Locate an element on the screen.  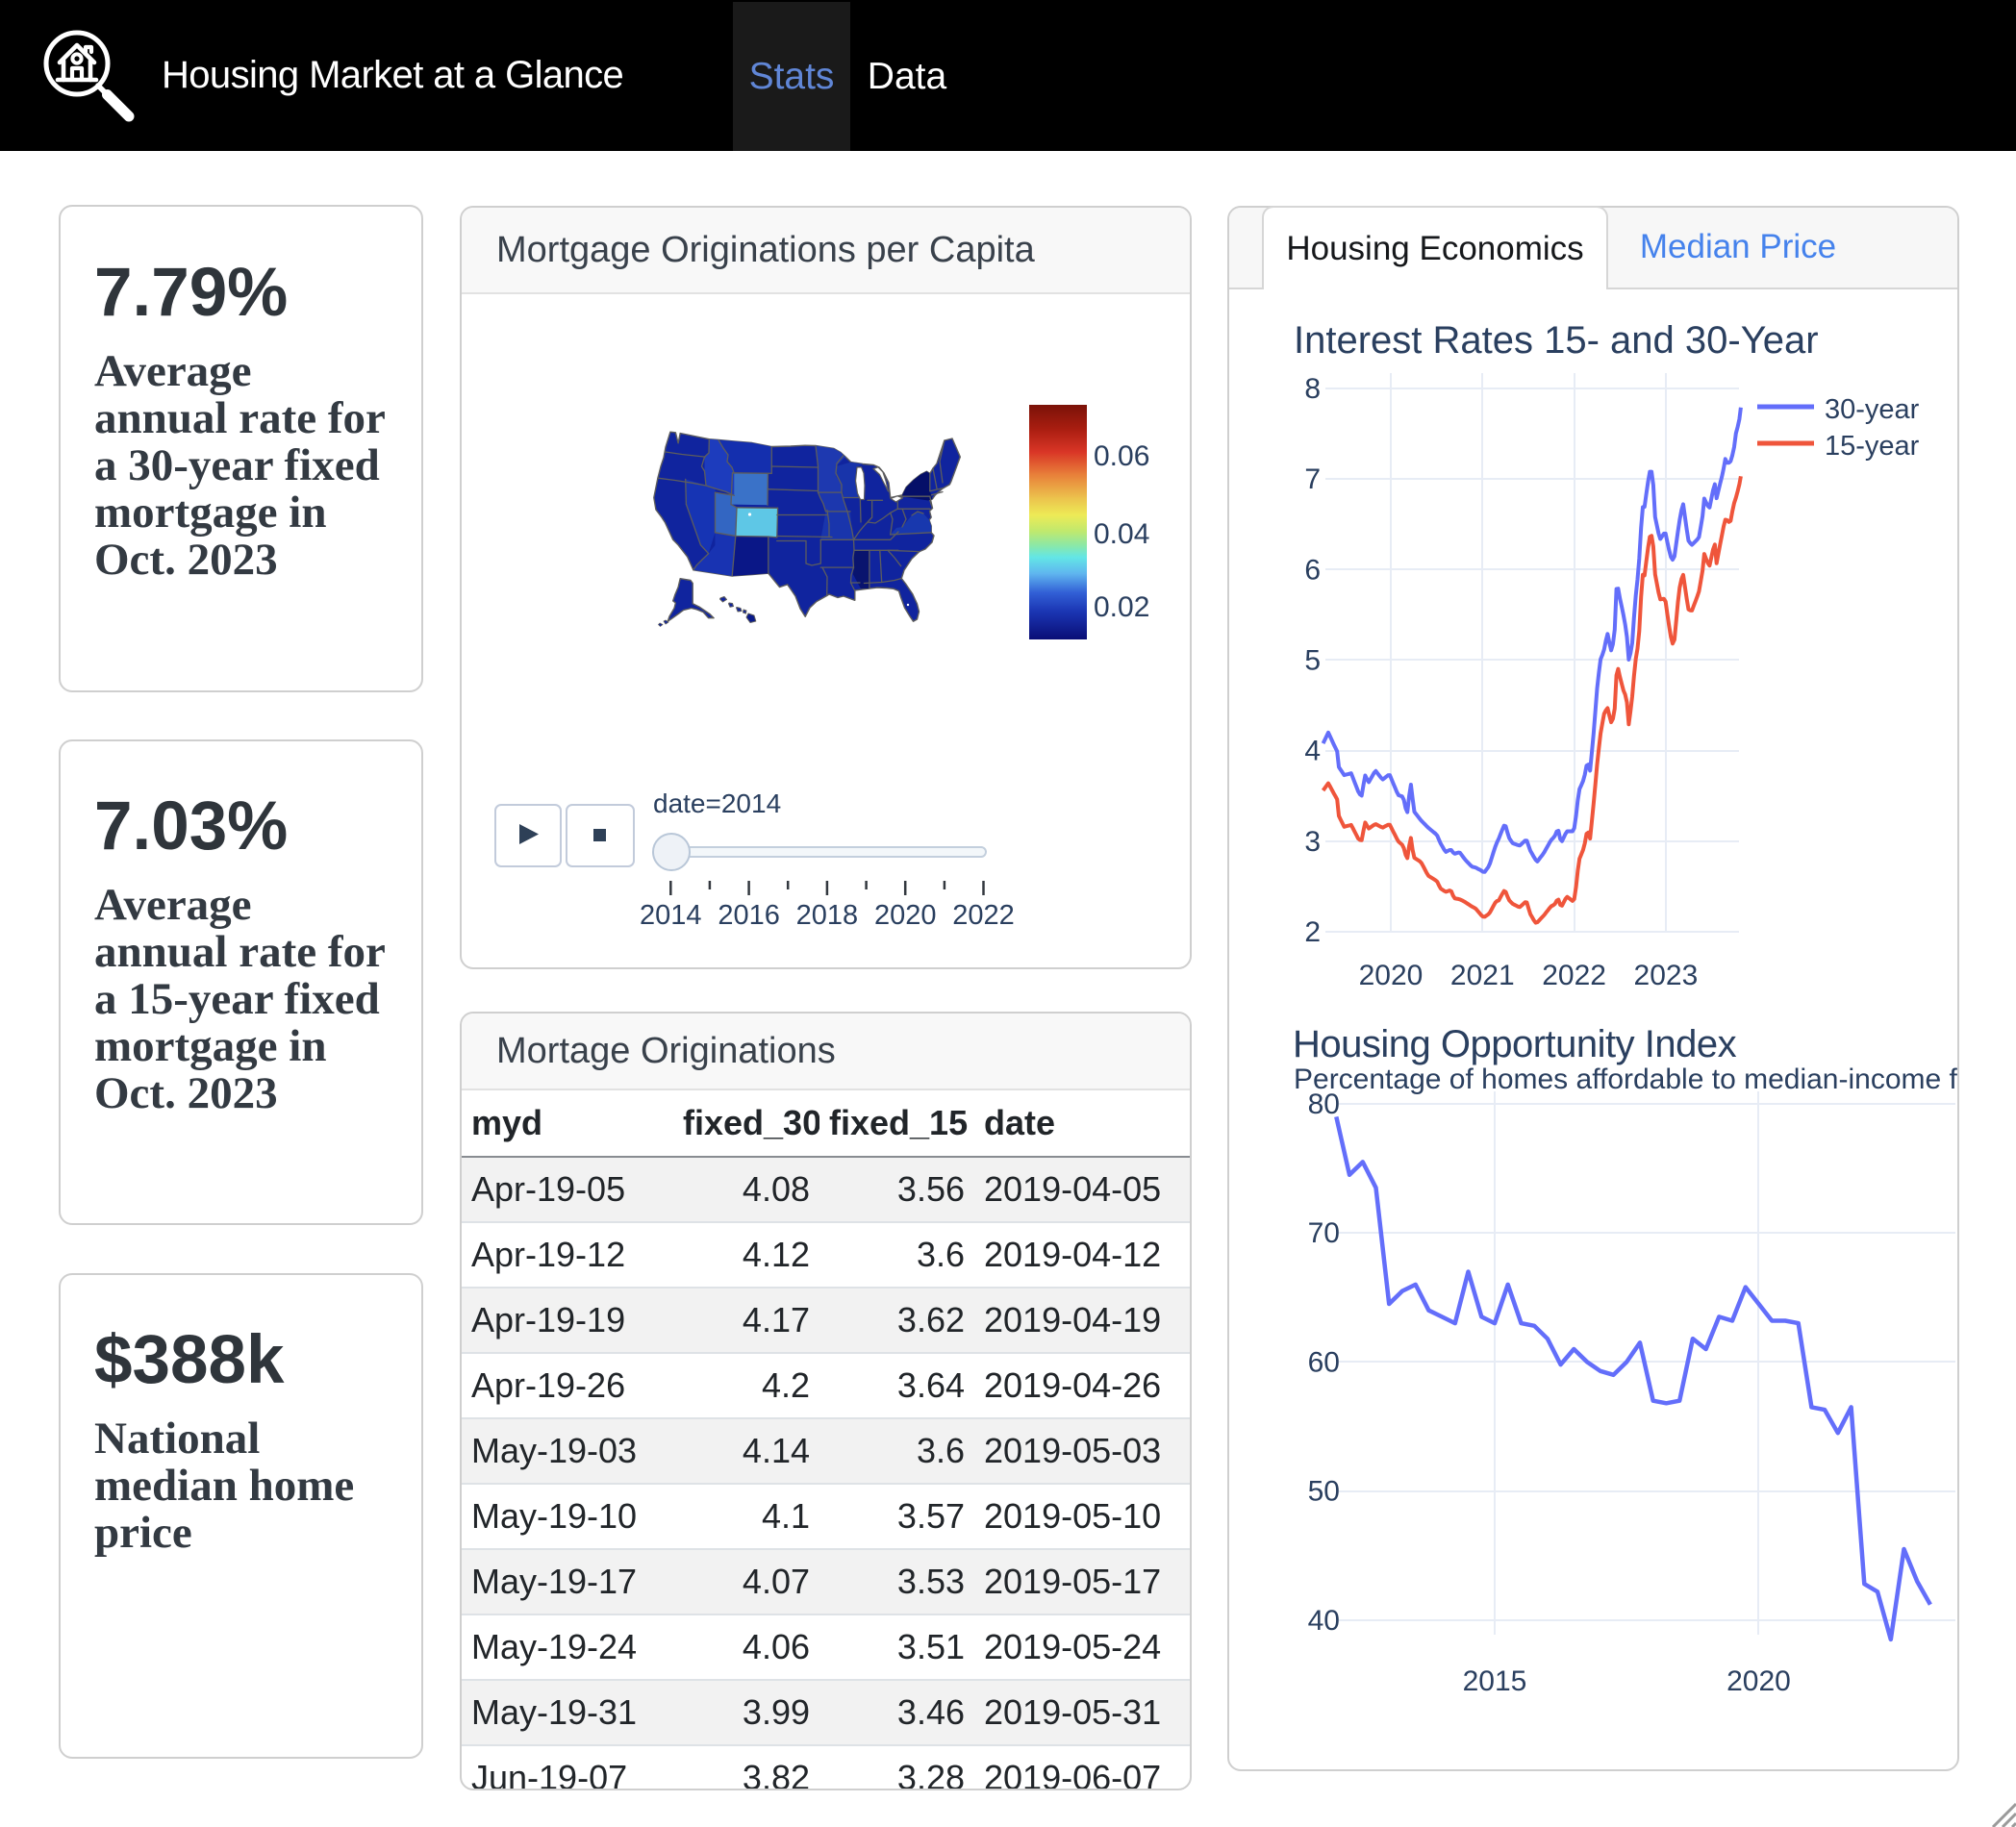
svg-text: 7 is located at coordinates (1313, 479).